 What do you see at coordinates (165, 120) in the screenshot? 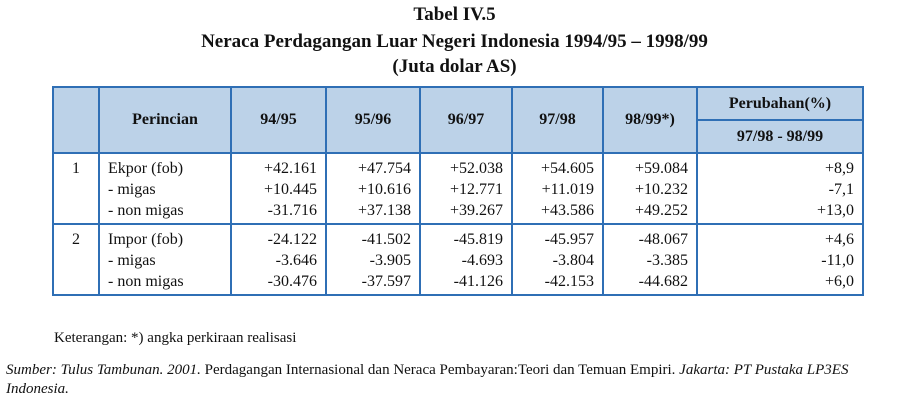
I see `header-rincian: Perincian` at bounding box center [165, 120].